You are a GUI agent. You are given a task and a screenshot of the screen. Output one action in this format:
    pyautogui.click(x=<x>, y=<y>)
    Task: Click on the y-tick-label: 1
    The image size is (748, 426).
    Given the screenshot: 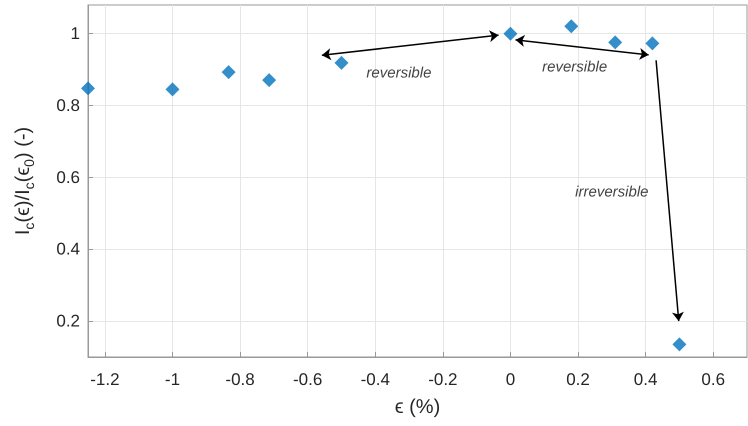 What is the action you would take?
    pyautogui.click(x=75, y=34)
    